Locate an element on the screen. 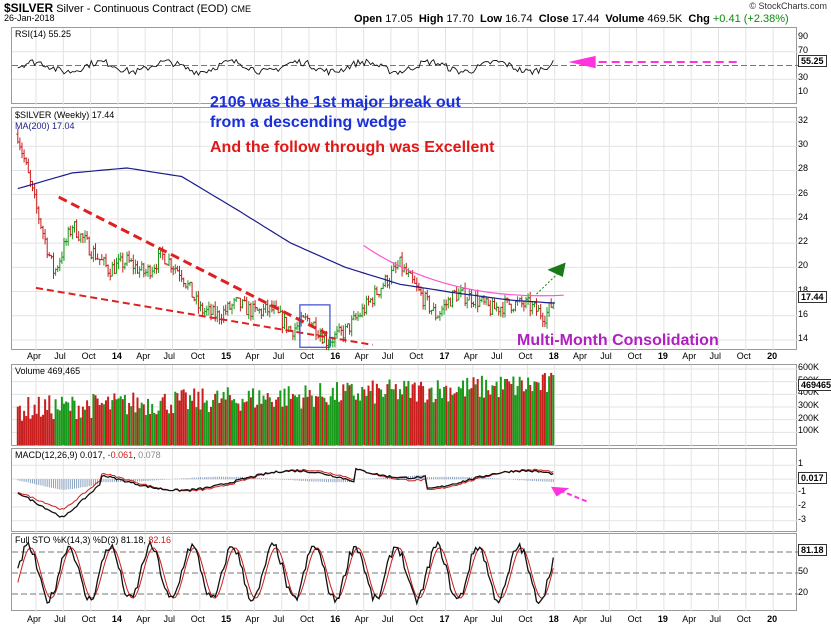 Image resolution: width=831 pixels, height=630 pixels. axis-tick-label: 20 is located at coordinates (803, 592).